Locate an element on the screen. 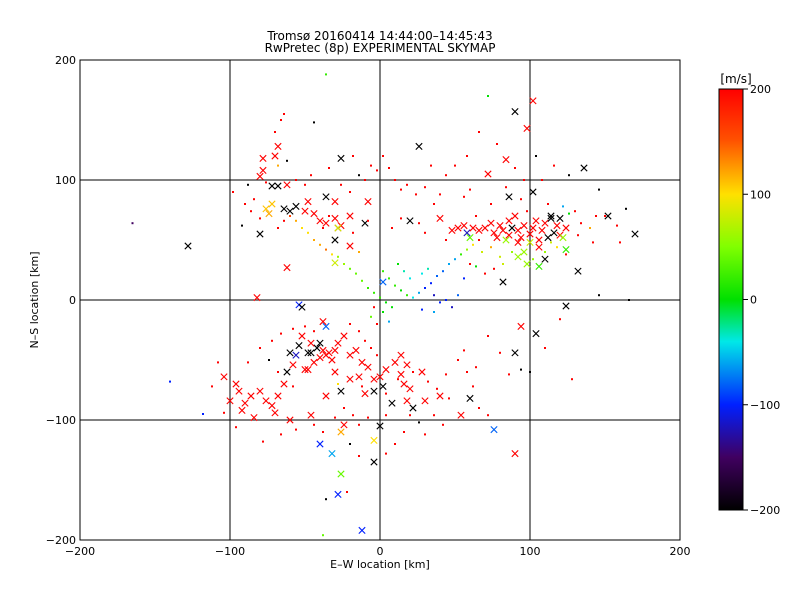 This screenshot has width=800, height=604. y-tick-label: 100 is located at coordinates (65, 180).